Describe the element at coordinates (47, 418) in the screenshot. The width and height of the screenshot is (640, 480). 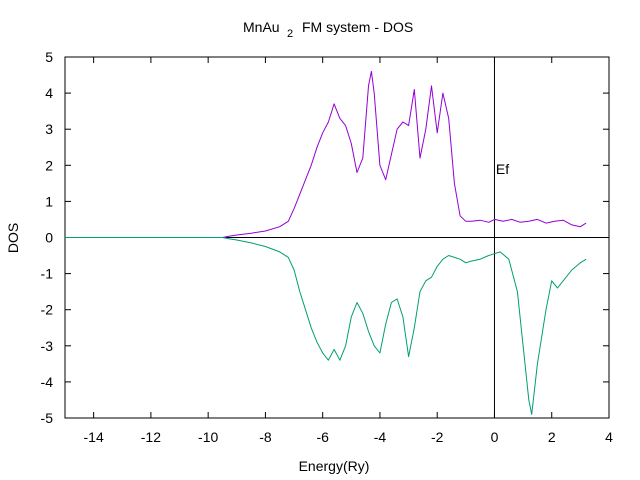
I see `y-tick-label: -5` at that location.